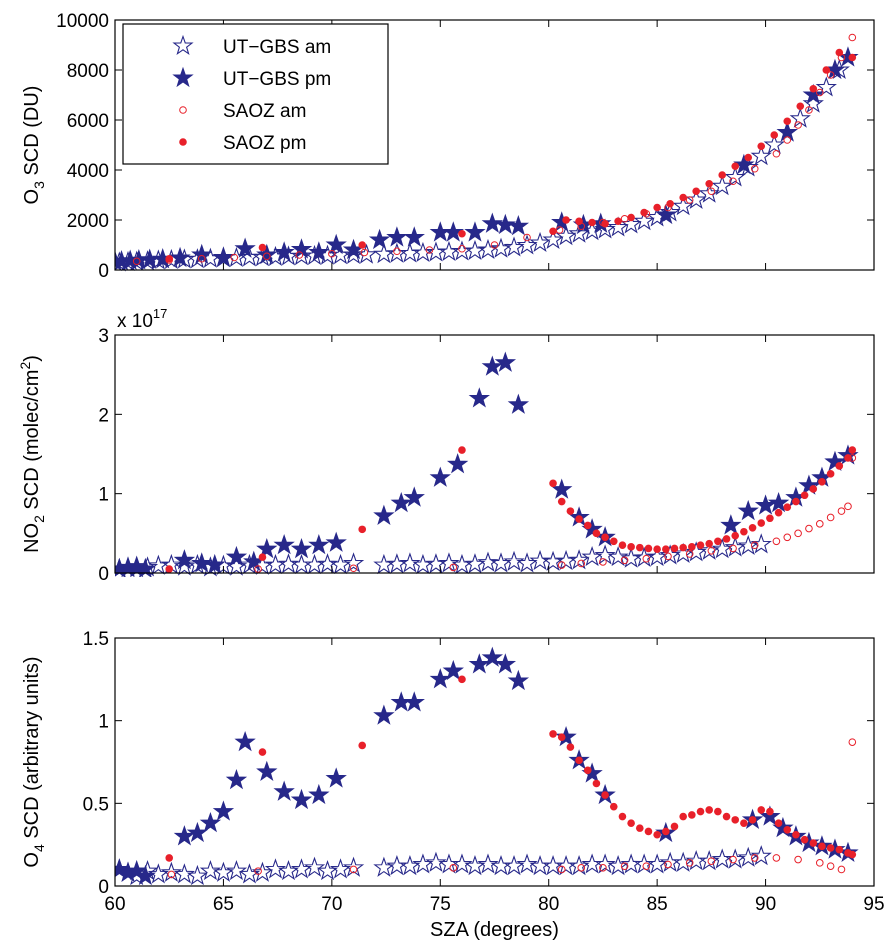  I want to click on series-open-circle, so click(512, 808).